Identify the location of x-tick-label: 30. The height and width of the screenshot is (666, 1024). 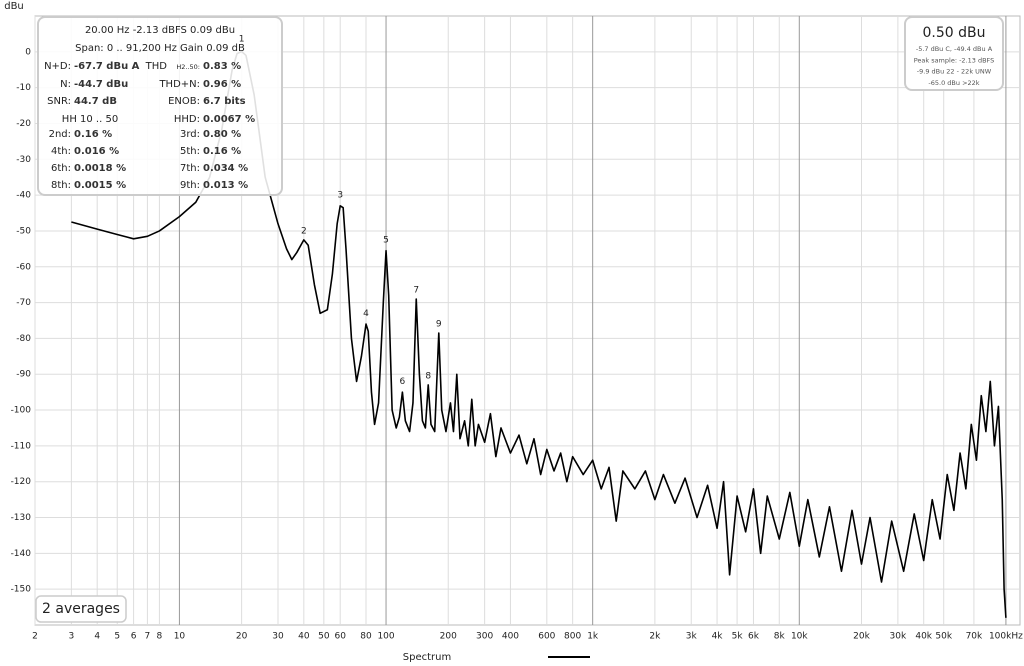
(278, 637).